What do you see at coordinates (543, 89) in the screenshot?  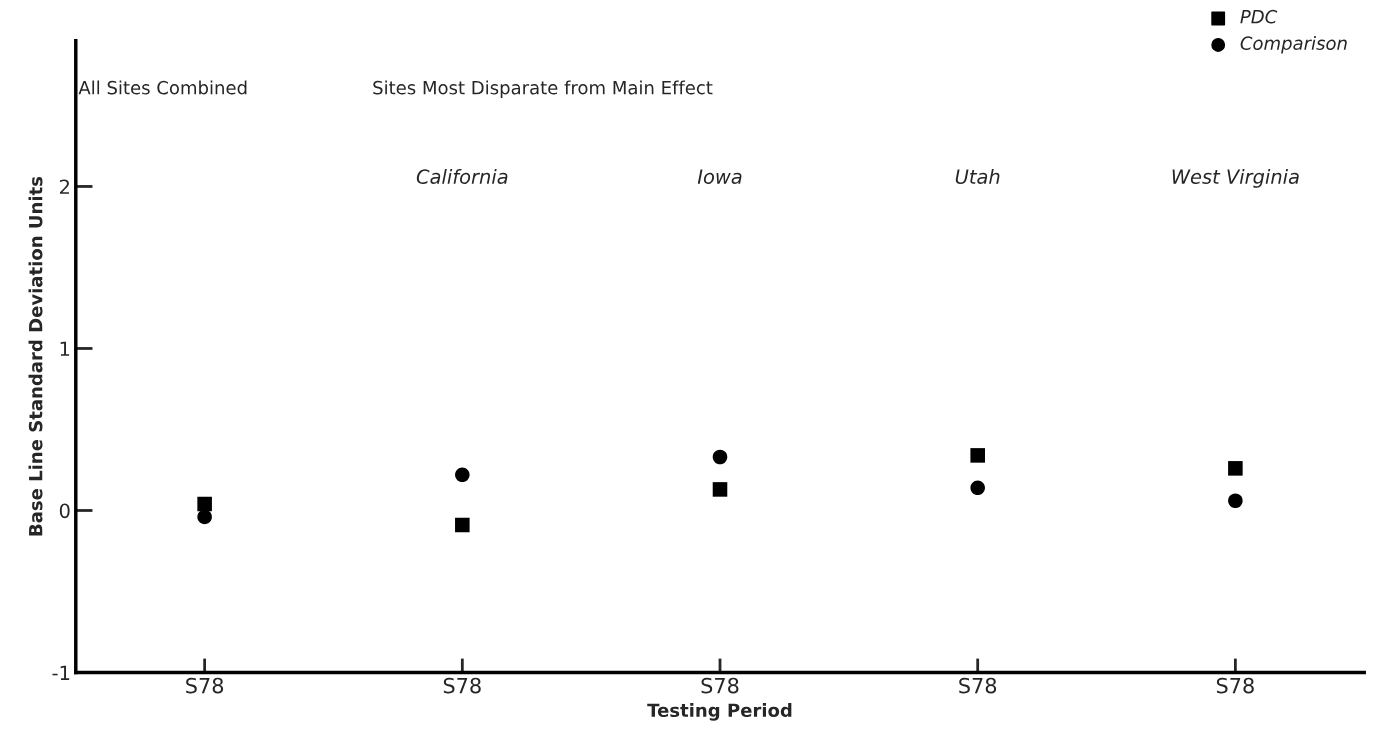 I see `annotation: Sites Most Disparate from Main Effect` at bounding box center [543, 89].